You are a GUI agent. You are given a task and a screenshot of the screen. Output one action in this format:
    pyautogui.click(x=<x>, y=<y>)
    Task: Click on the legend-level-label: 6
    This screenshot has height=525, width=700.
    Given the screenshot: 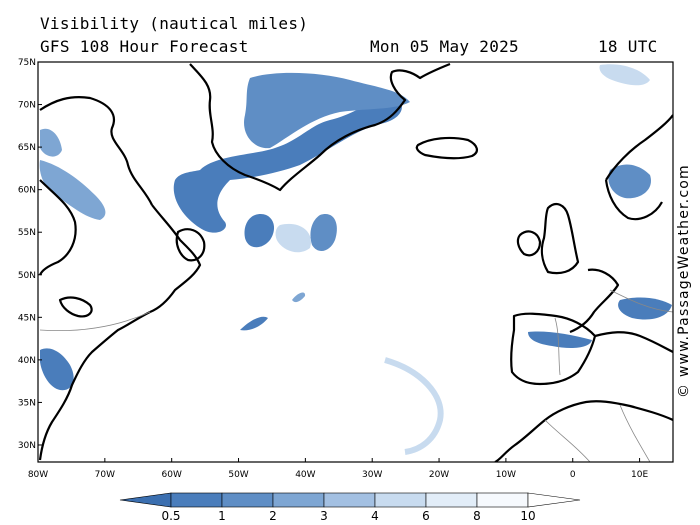 What is the action you would take?
    pyautogui.click(x=426, y=516)
    